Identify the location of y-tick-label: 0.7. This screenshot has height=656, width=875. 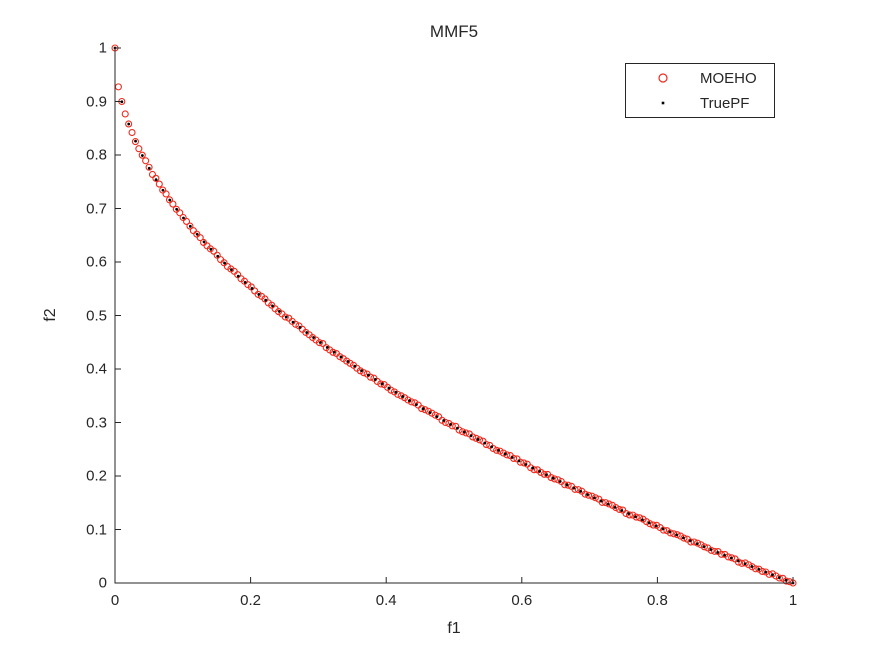
(96, 208).